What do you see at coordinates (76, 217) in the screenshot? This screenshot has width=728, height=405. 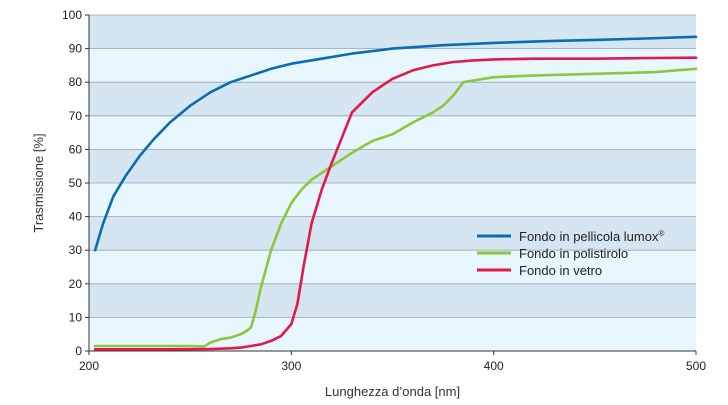 I see `y-tick-label-40: 40` at bounding box center [76, 217].